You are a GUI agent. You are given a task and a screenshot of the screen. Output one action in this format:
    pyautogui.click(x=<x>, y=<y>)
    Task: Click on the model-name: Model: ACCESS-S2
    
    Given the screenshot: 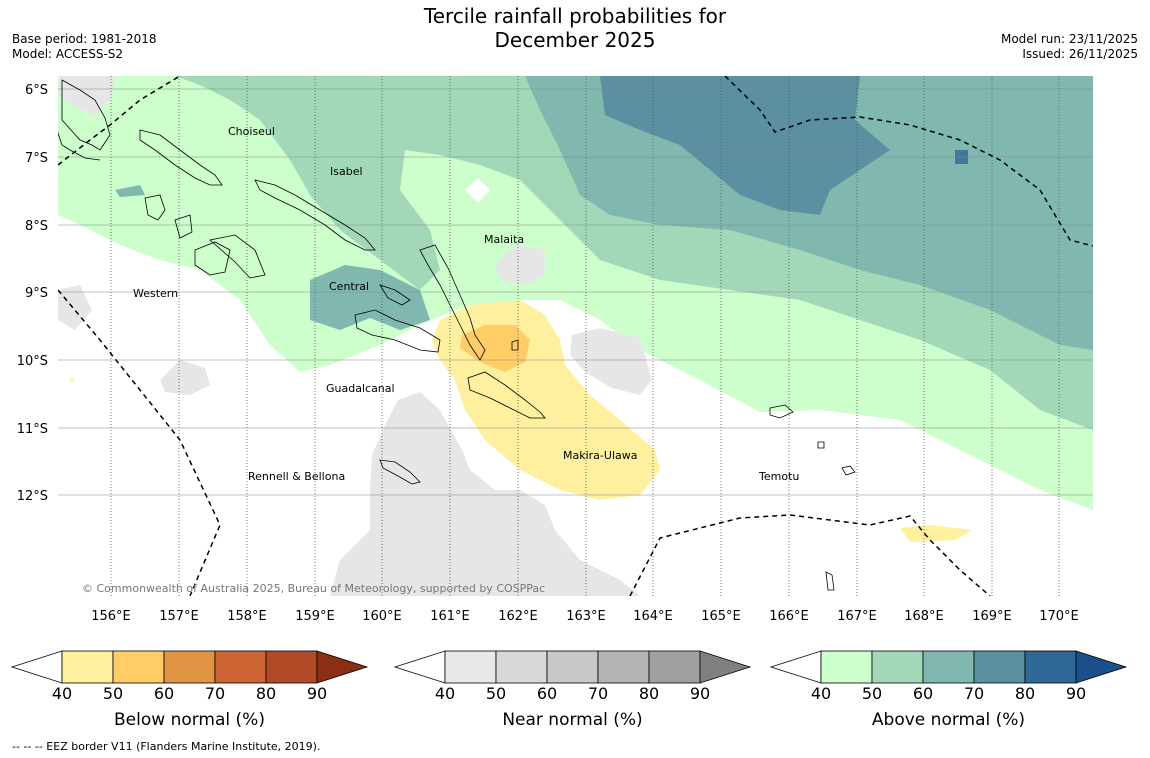 What is the action you would take?
    pyautogui.click(x=68, y=54)
    